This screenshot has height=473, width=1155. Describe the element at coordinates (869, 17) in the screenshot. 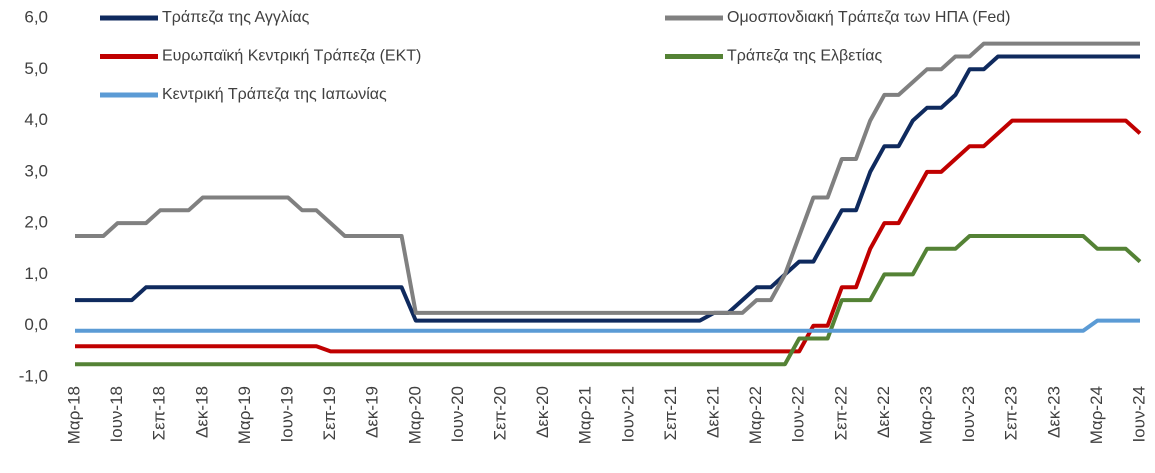

I see `legend-label: Ομοσπονδιακή Τράπεζα των ΗΠΑ (Fed)` at that location.